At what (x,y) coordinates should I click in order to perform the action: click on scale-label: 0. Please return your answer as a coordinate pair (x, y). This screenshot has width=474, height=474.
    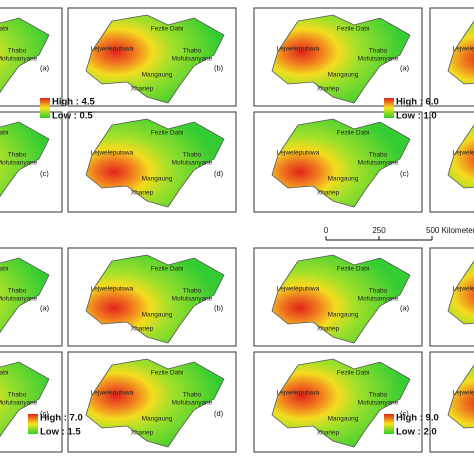
    Looking at the image, I should click on (326, 230).